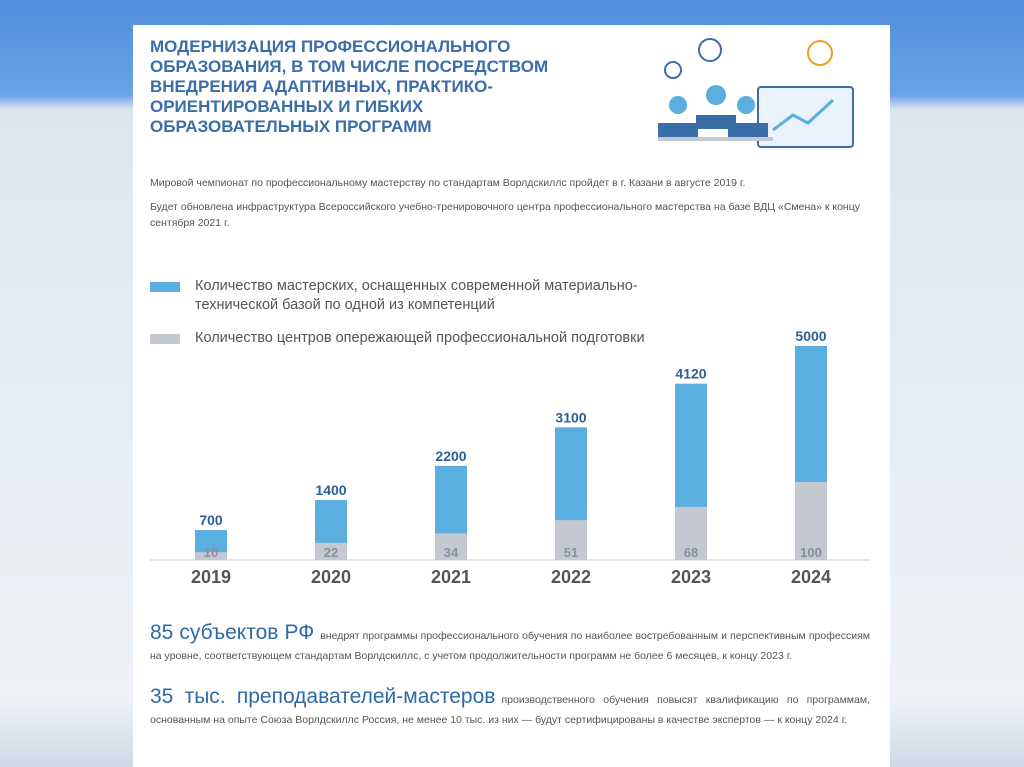 The image size is (1024, 767). I want to click on value-label: 34, so click(451, 552).